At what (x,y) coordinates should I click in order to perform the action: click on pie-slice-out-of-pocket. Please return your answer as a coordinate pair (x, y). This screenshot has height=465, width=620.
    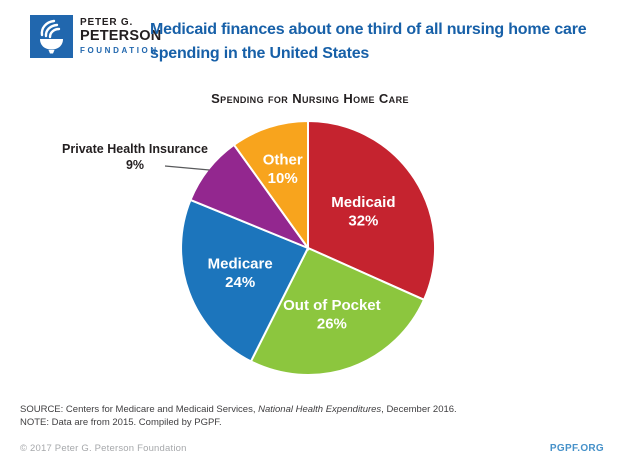
    Looking at the image, I should click on (337, 311).